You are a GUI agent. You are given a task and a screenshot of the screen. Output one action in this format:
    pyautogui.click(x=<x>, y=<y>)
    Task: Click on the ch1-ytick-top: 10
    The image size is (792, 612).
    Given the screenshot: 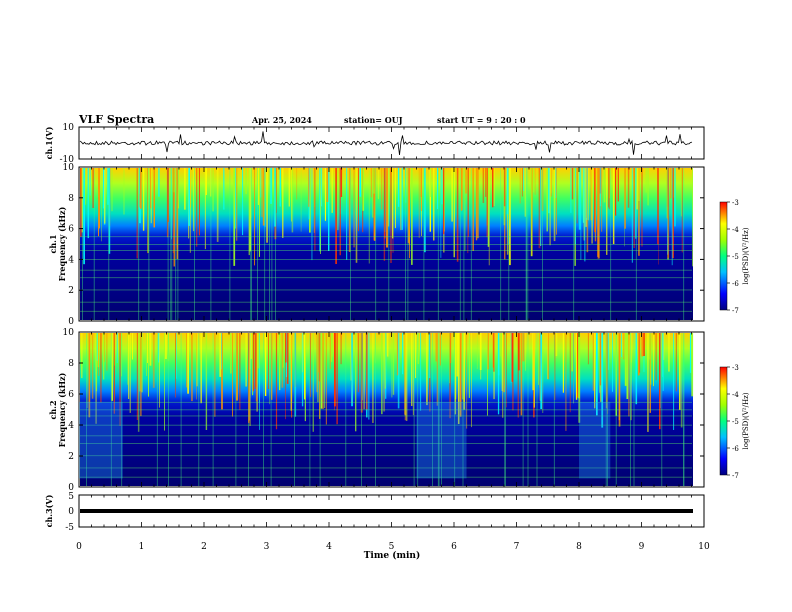 What is the action you would take?
    pyautogui.click(x=69, y=128)
    